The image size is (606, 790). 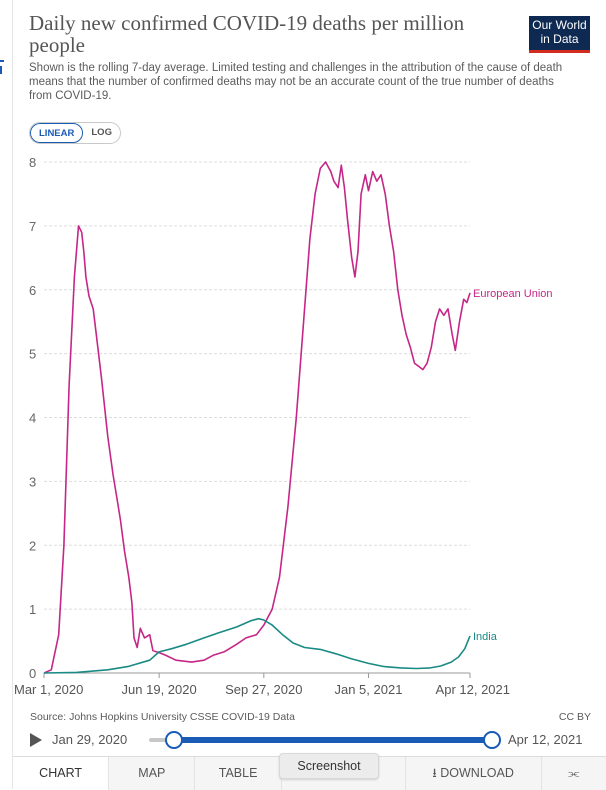 I want to click on timeline-end-handle, so click(x=492, y=740).